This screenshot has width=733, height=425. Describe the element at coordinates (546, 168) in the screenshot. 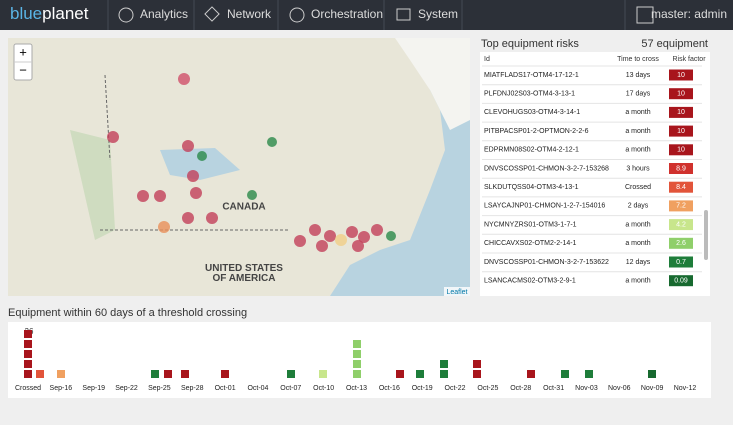

I see `equipment-id: DNVSCOSSP01-CHMON-3-2-7-153268` at that location.